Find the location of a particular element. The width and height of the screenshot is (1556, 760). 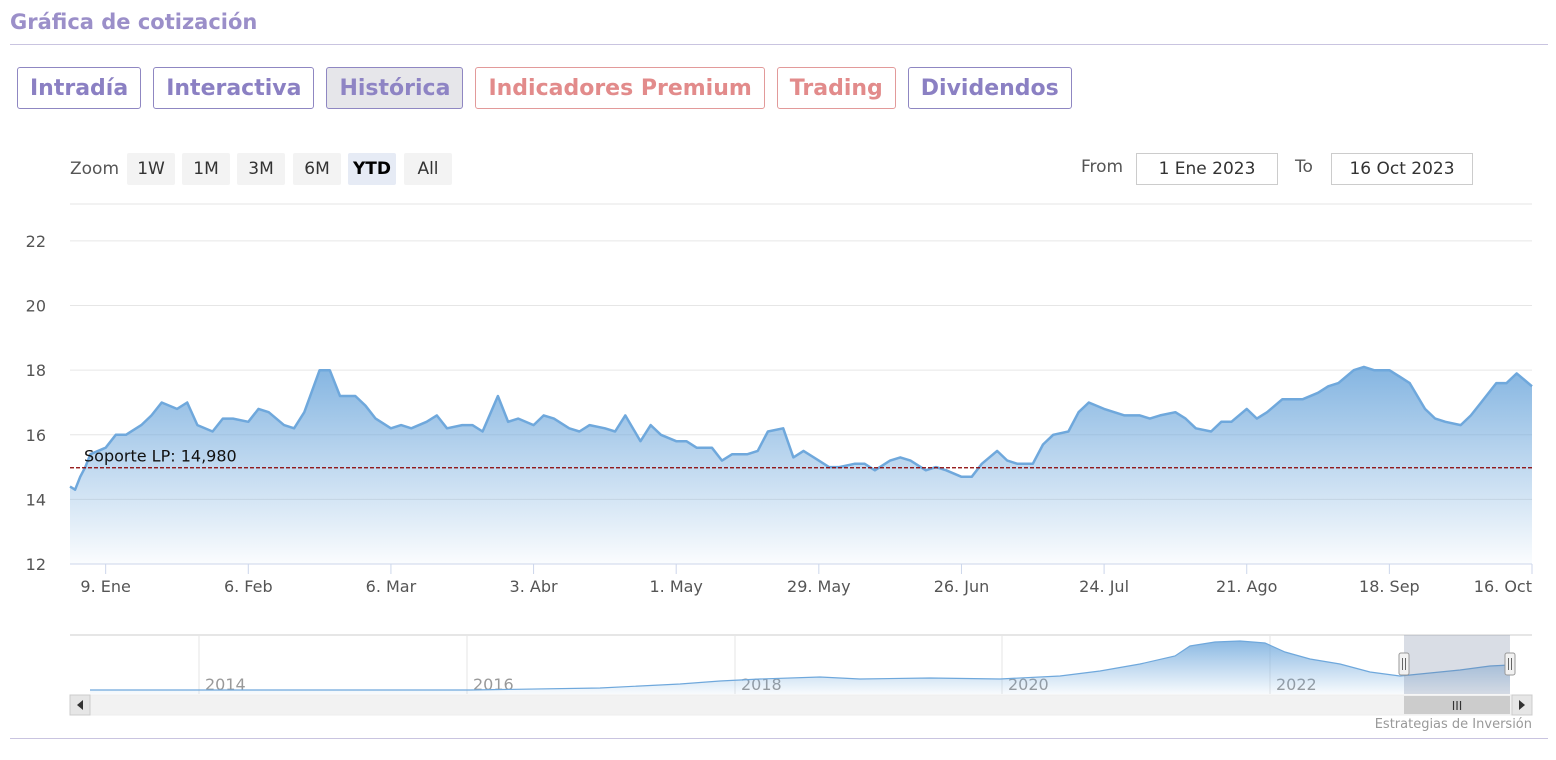

zoom-button-all: All is located at coordinates (428, 169).